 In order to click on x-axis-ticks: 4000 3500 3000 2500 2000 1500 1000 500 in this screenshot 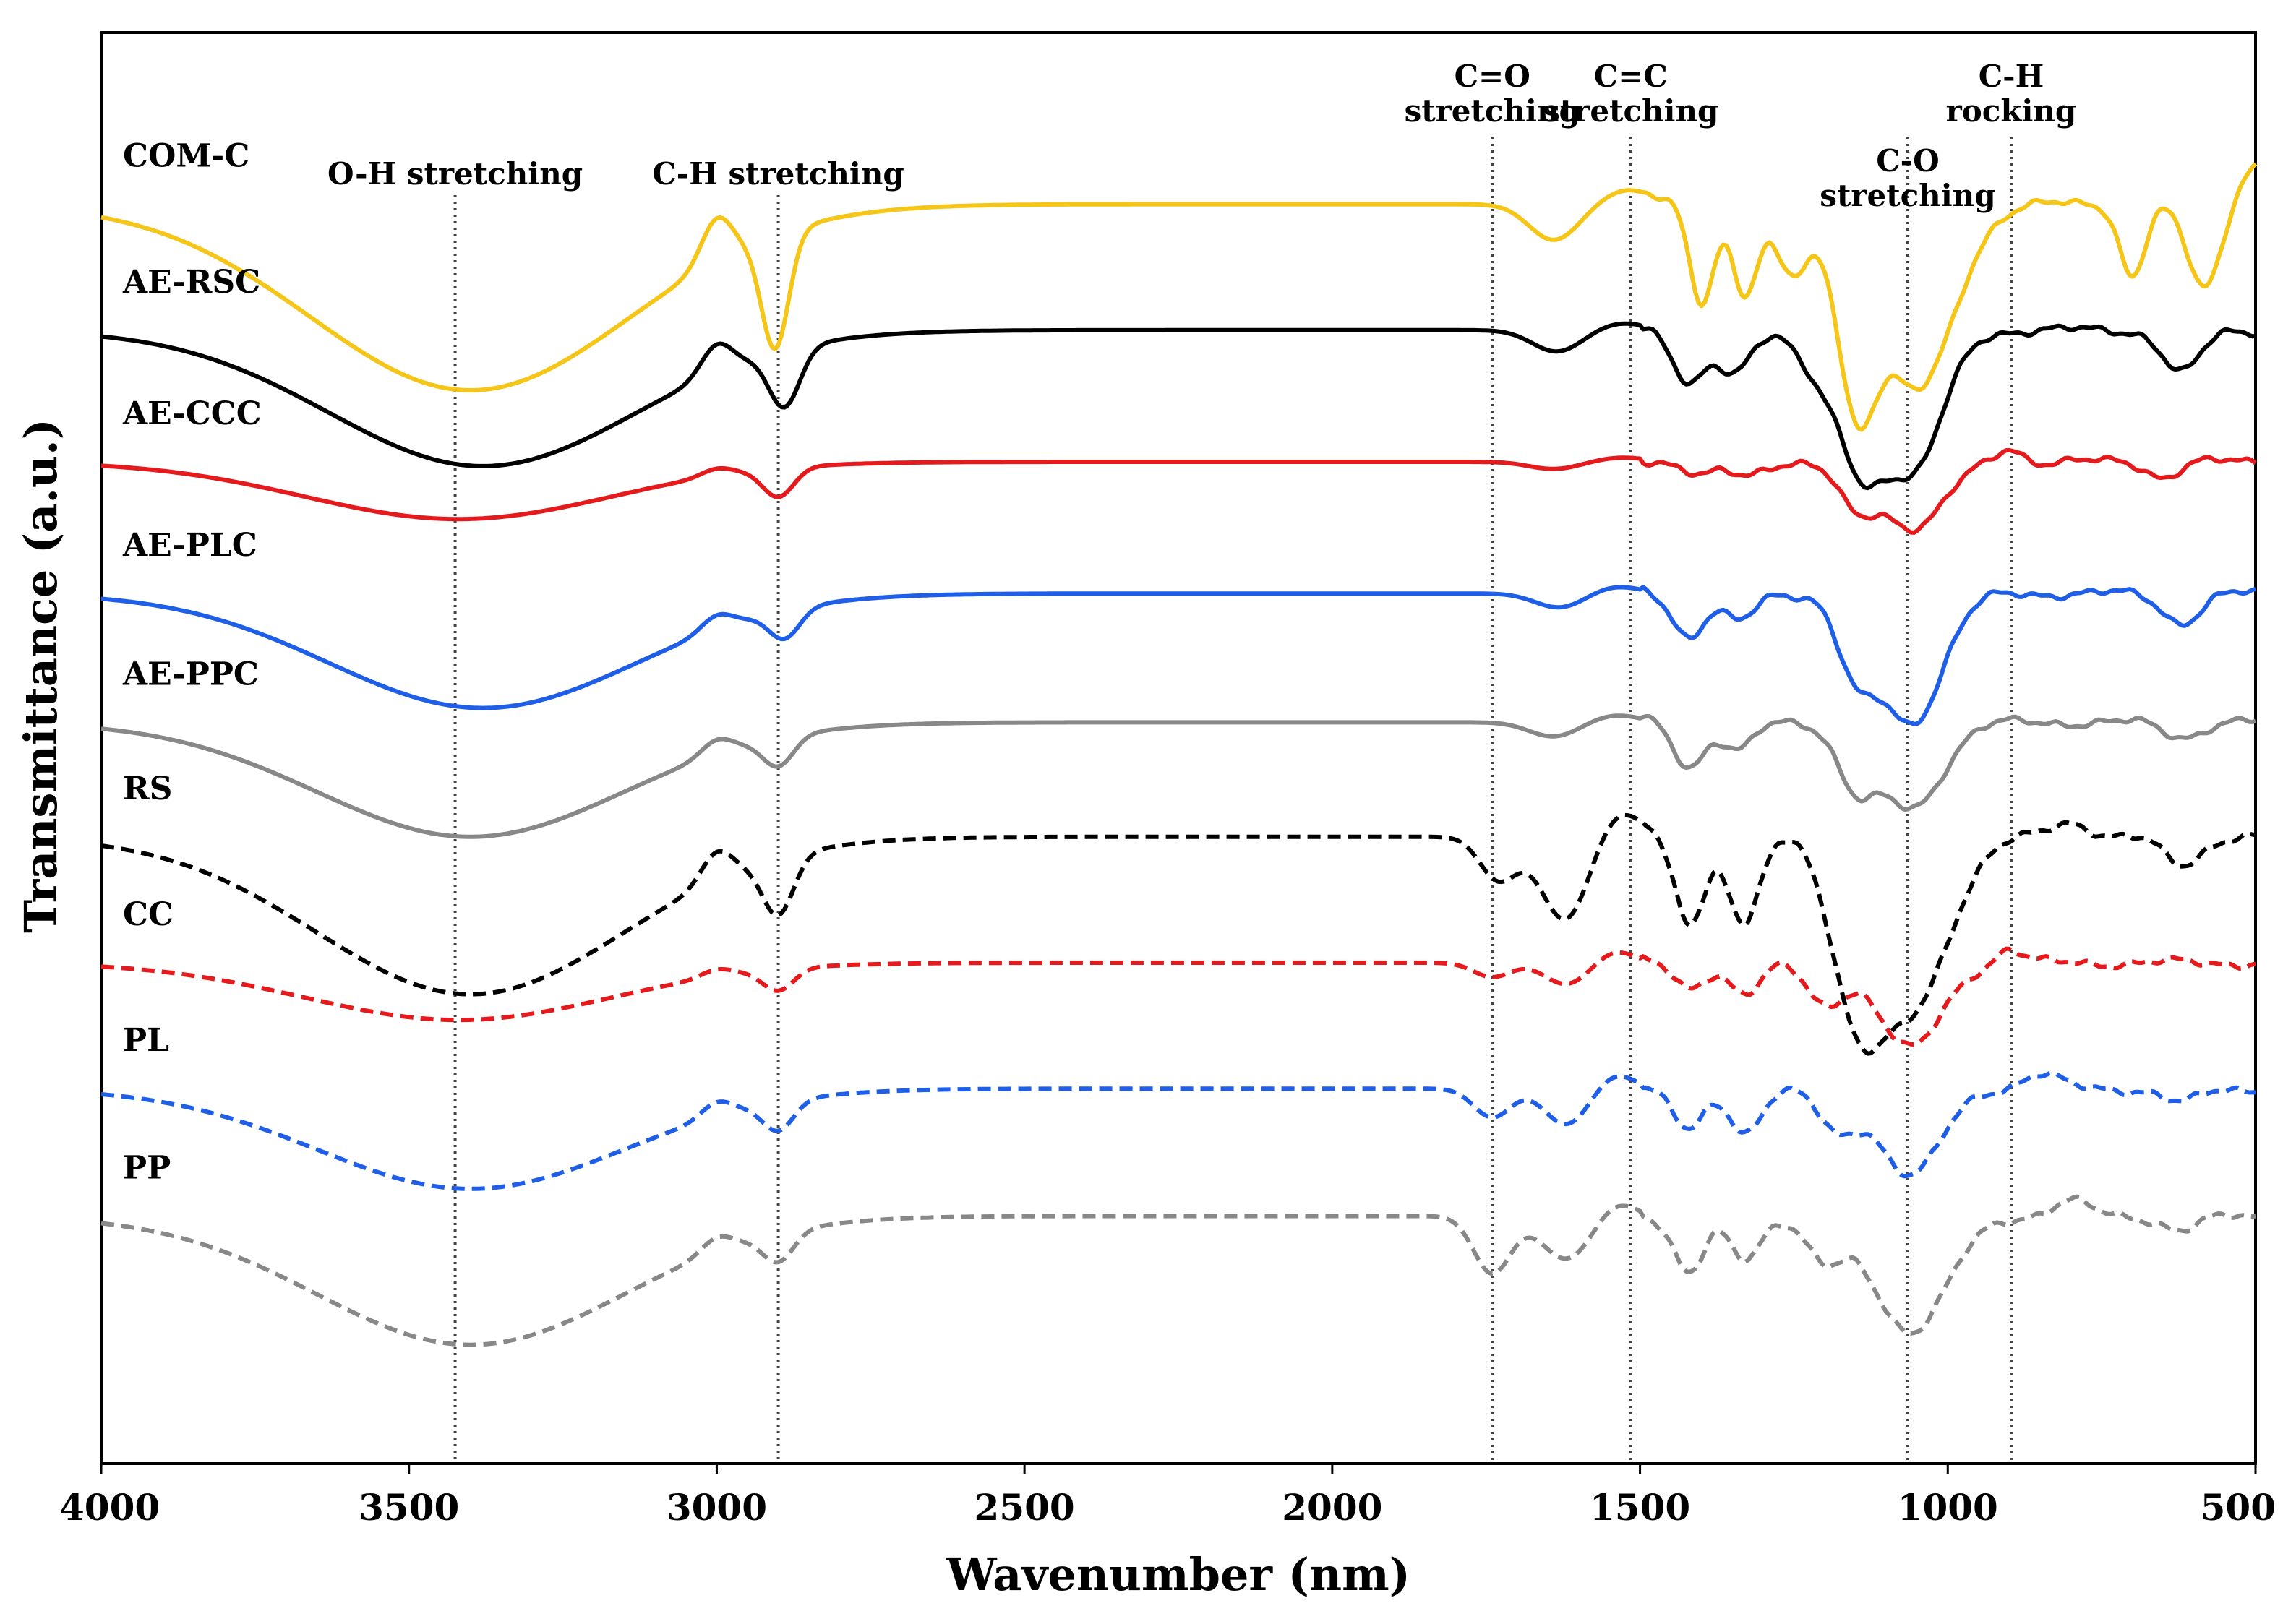, I will do `click(1167, 1497)`.